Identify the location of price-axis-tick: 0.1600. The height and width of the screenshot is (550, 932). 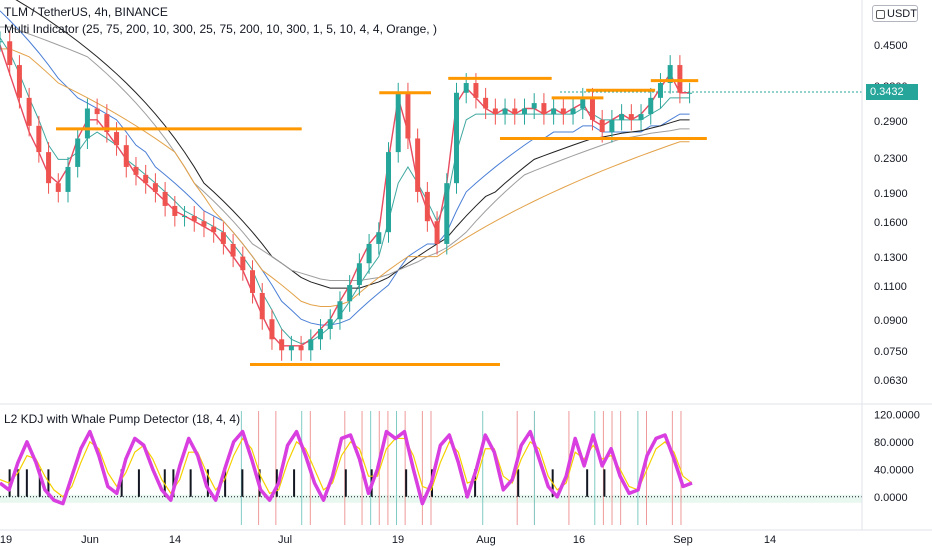
(891, 223).